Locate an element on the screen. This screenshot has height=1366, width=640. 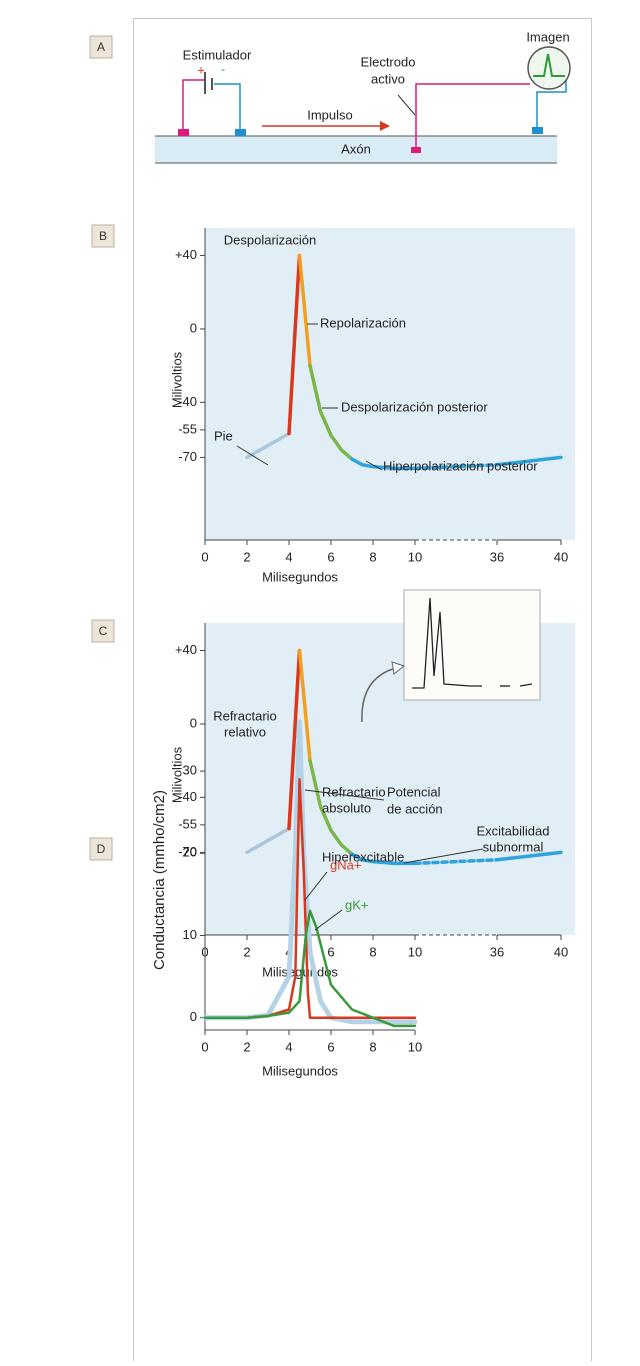
annotation: Potencial is located at coordinates (414, 791).